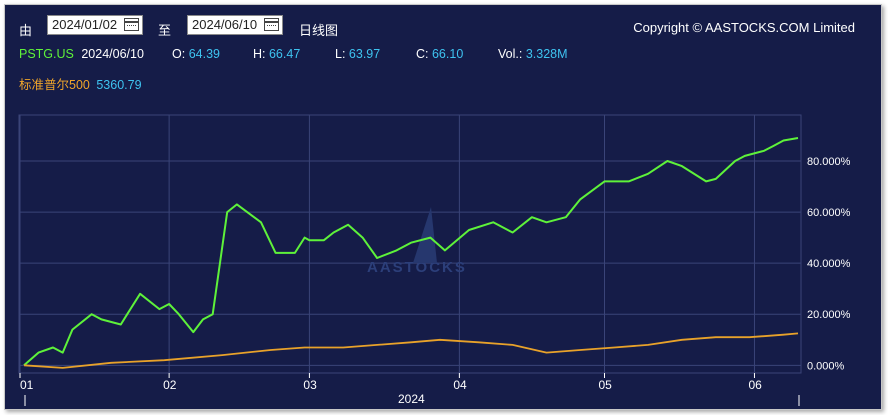 Image resolution: width=888 pixels, height=415 pixels. Describe the element at coordinates (411, 350) in the screenshot. I see `index-series-line` at that location.